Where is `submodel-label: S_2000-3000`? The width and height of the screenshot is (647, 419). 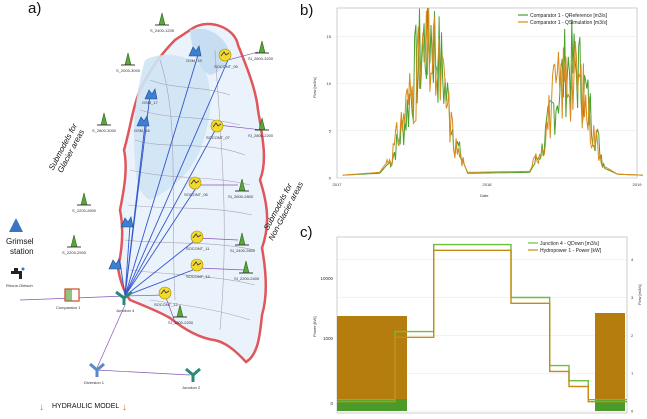 submodel-label: S_2000-3000 is located at coordinates (128, 70).